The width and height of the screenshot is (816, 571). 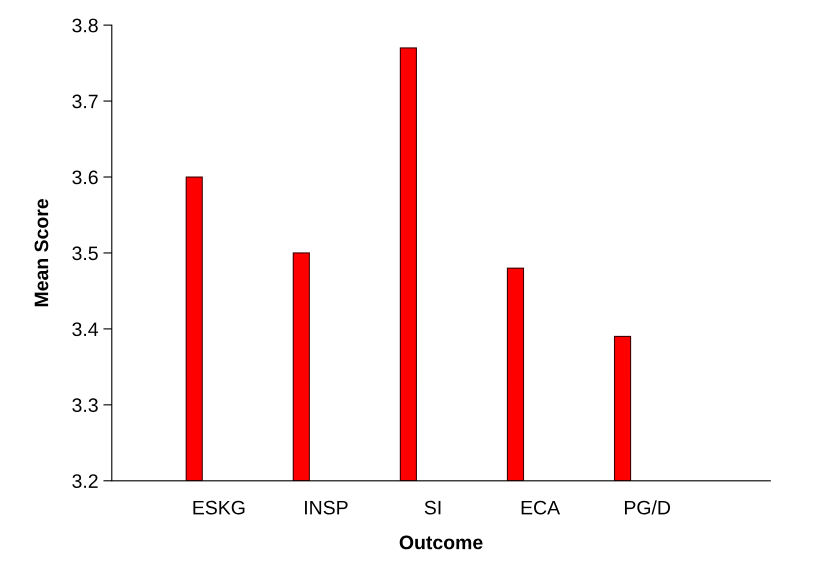 I want to click on x-tick-label: ECA, so click(x=541, y=507).